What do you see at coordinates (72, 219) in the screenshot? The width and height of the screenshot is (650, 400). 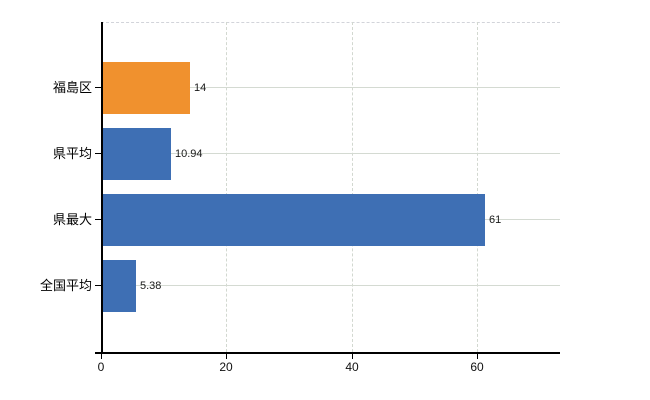 I see `category-label: 県最大` at bounding box center [72, 219].